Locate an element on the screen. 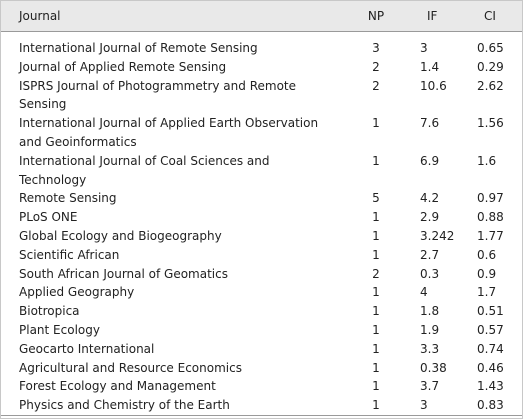  table-row: Applied Geography 1 4 1.7 is located at coordinates (261, 292).